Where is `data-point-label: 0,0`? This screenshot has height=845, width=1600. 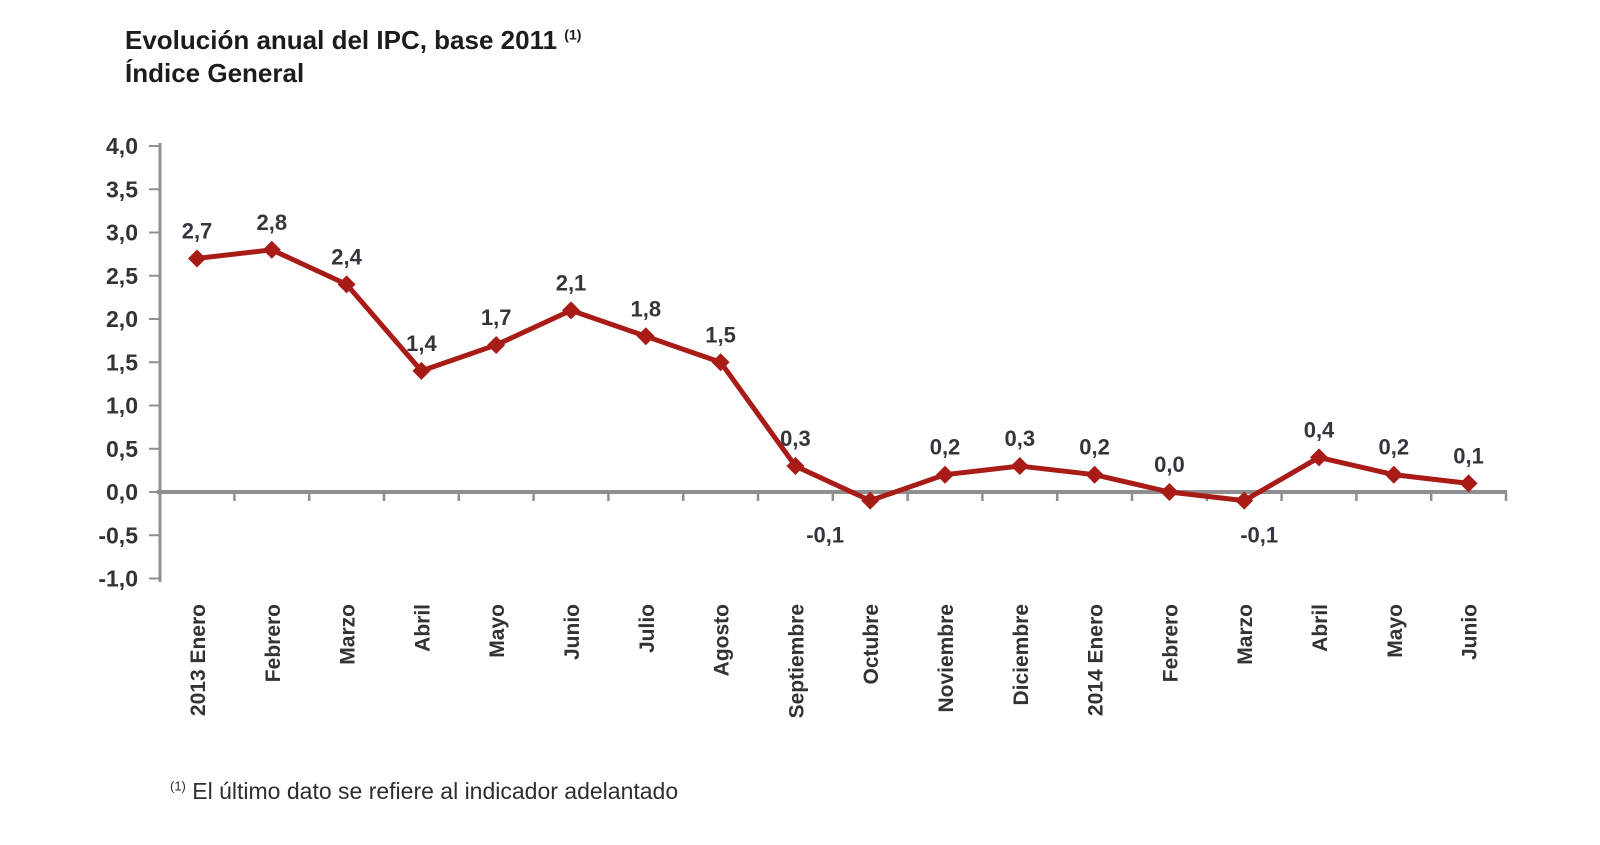
data-point-label: 0,0 is located at coordinates (1169, 464).